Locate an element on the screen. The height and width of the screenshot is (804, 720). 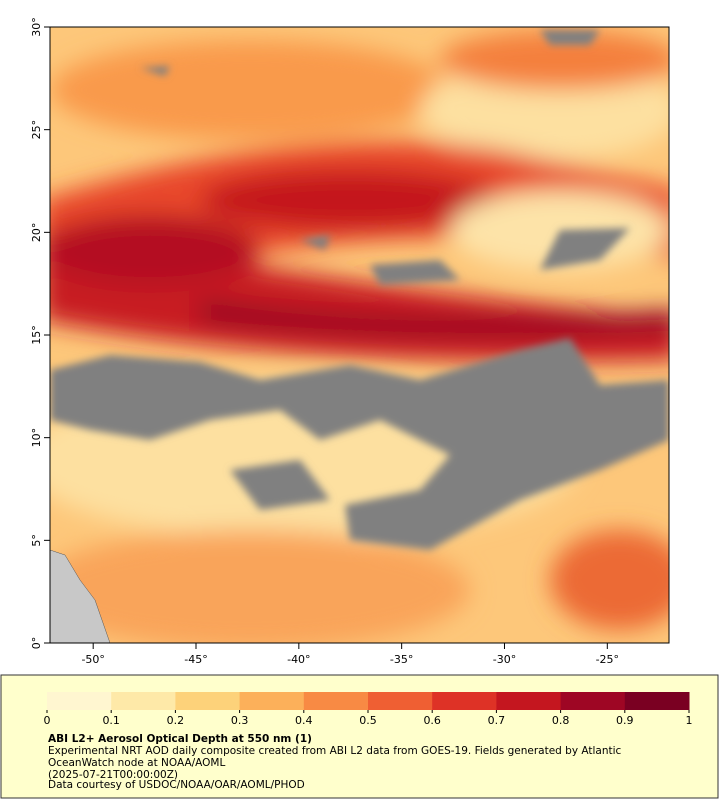
x-tick-label: -45° is located at coordinates (195, 659).